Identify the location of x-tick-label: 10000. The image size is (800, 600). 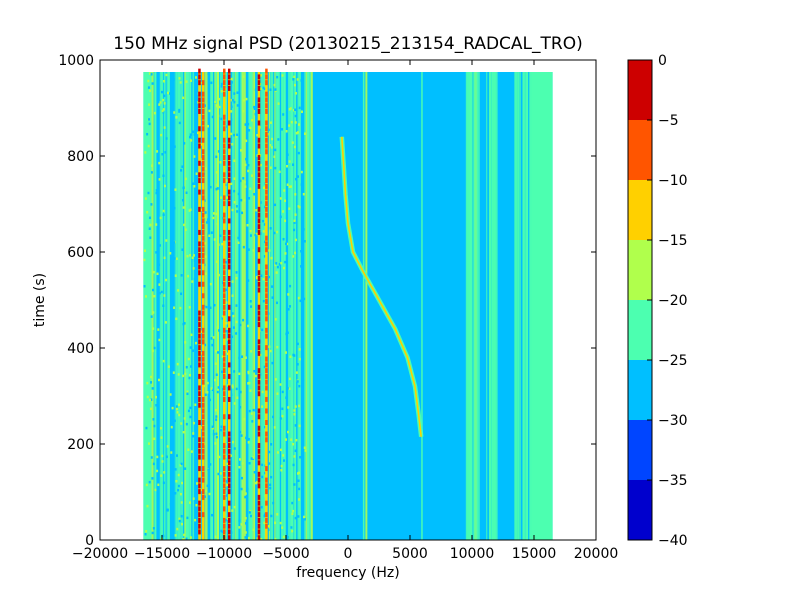
(472, 554).